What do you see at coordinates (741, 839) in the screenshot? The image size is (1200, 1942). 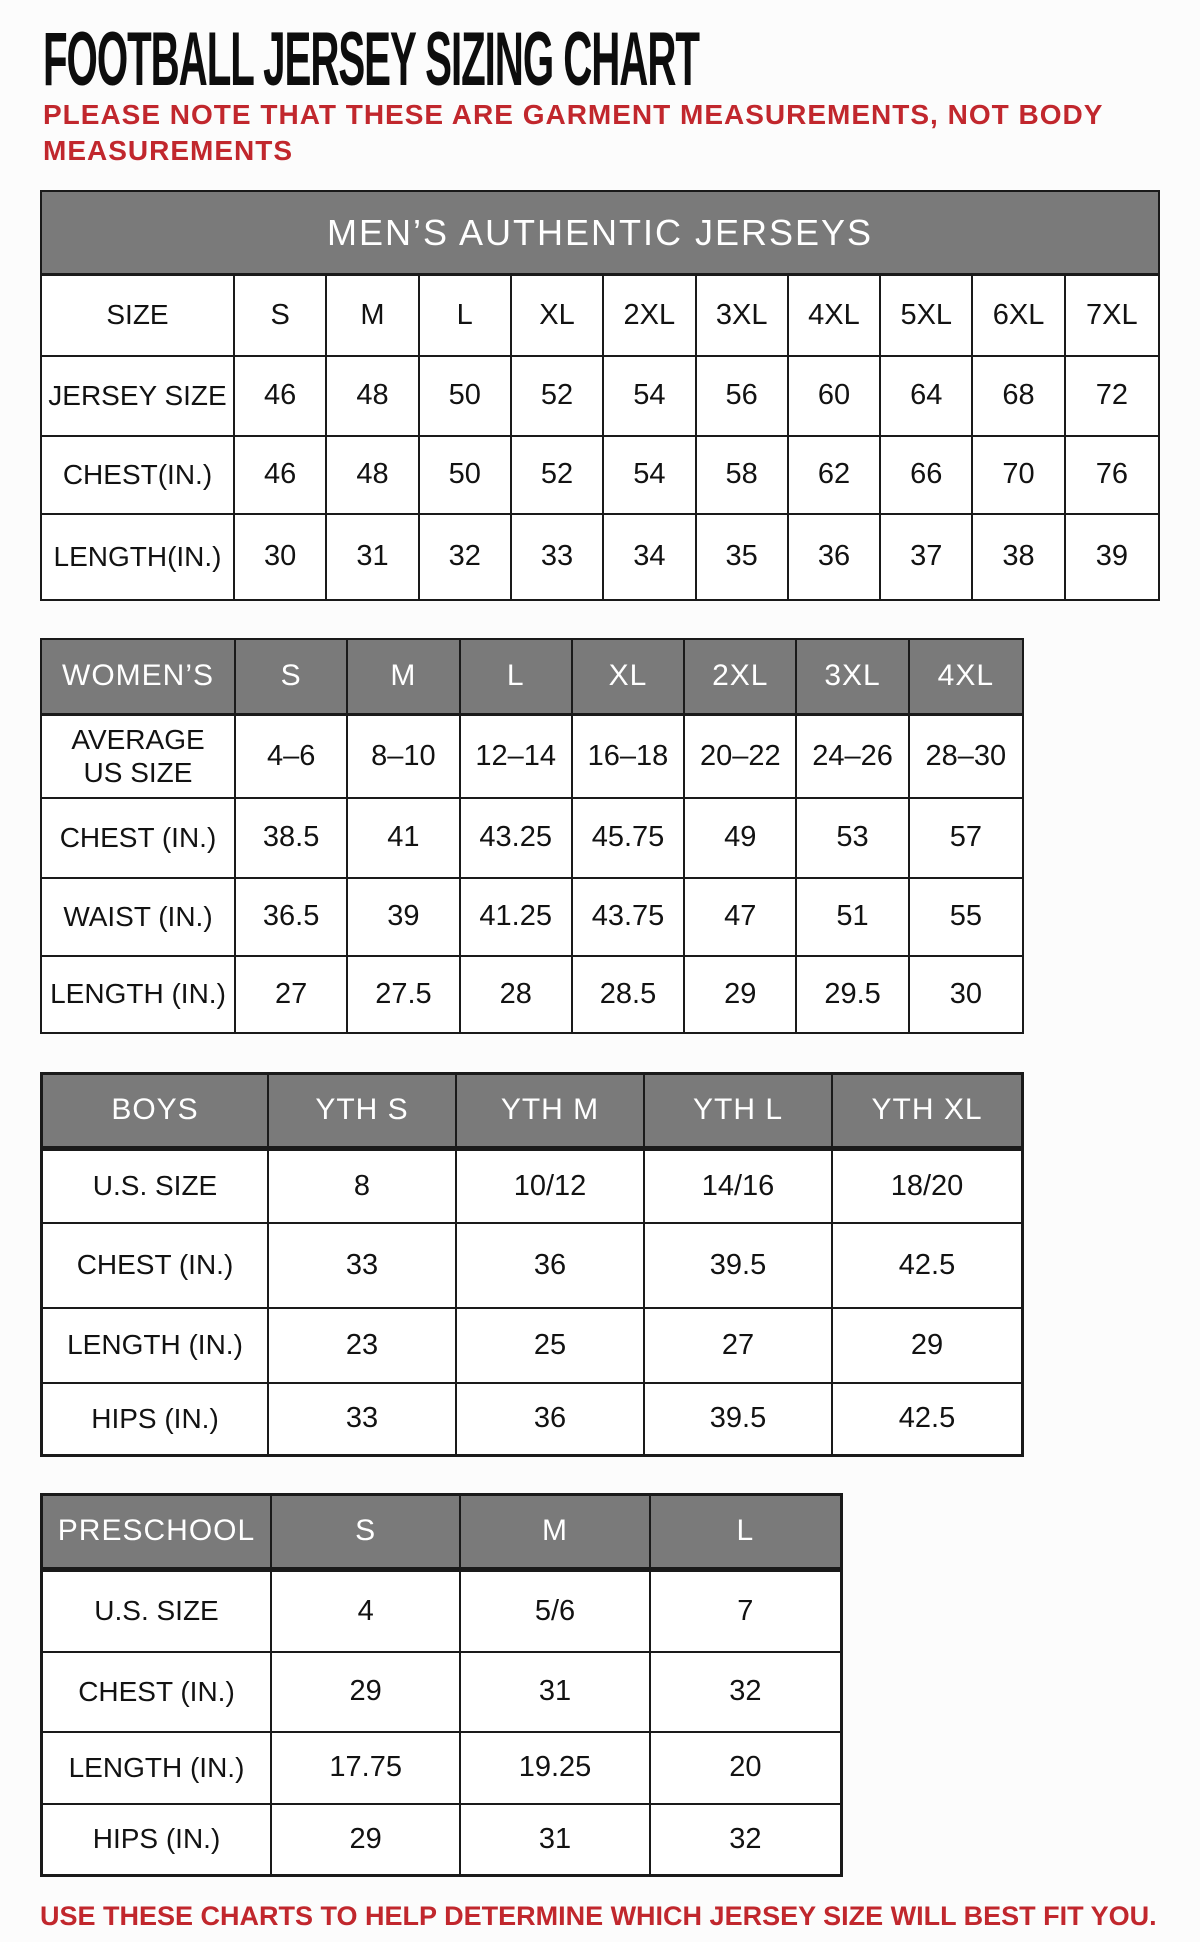 I see `womens-value-cell: 49` at bounding box center [741, 839].